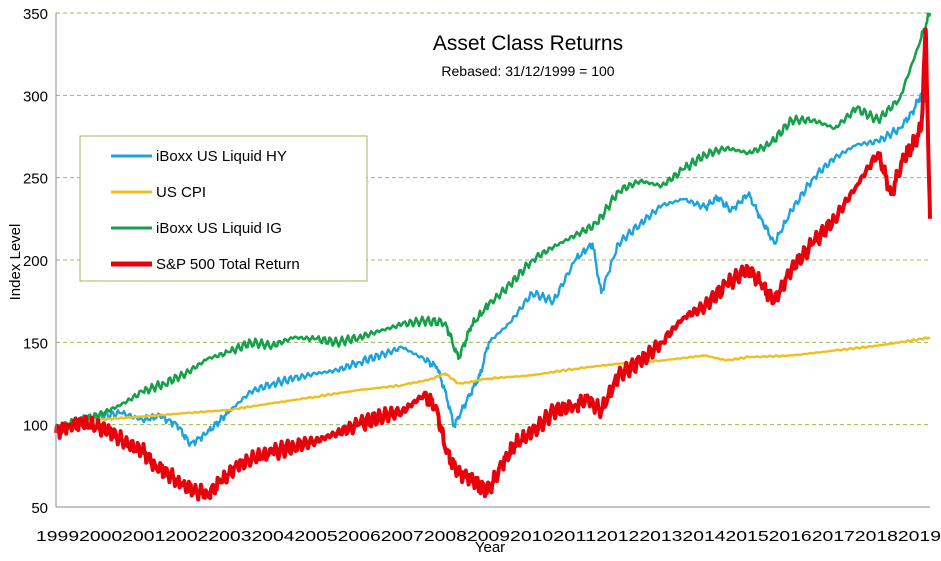 The image size is (941, 561). What do you see at coordinates (359, 536) in the screenshot?
I see `x-tick-label: 2006` at bounding box center [359, 536].